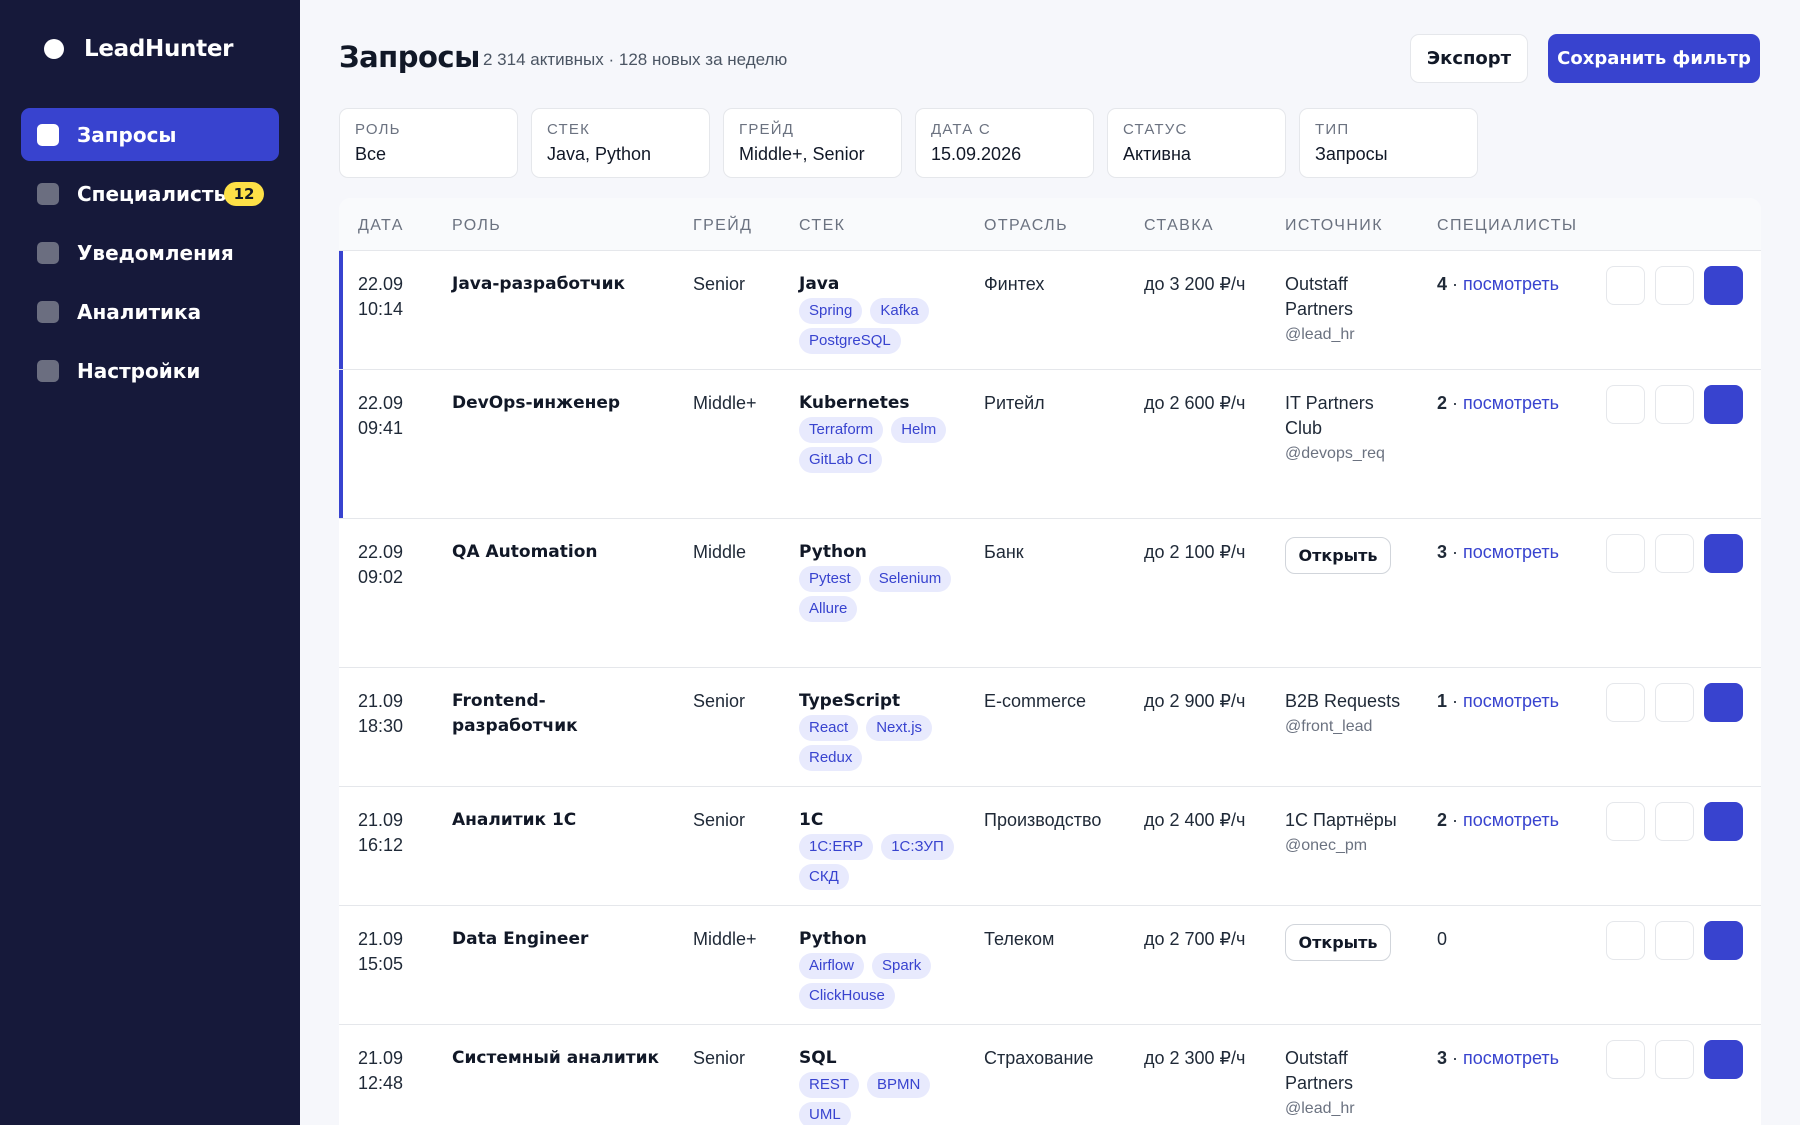 The image size is (1800, 1125). I want to click on role-cell: Системный аналитик, so click(556, 1058).